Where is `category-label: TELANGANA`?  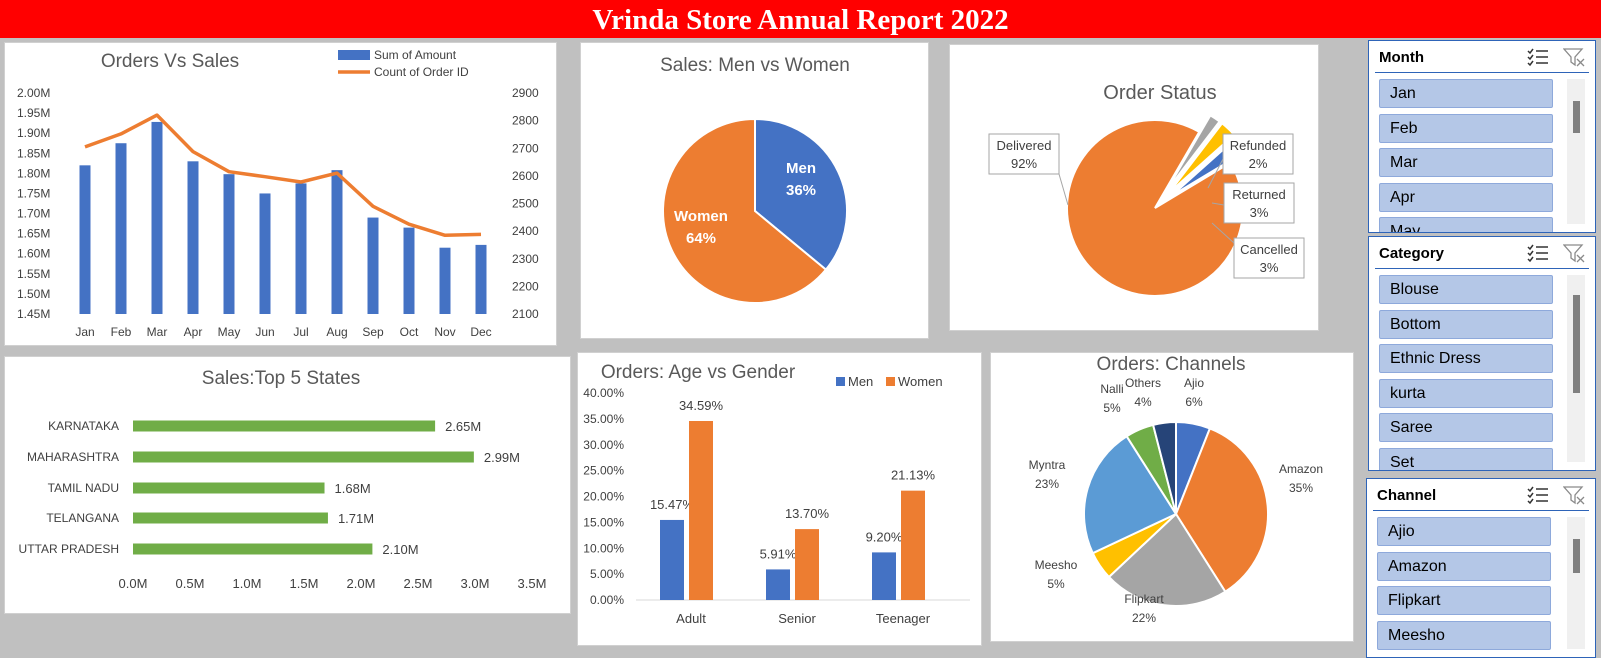 category-label: TELANGANA is located at coordinates (82, 518).